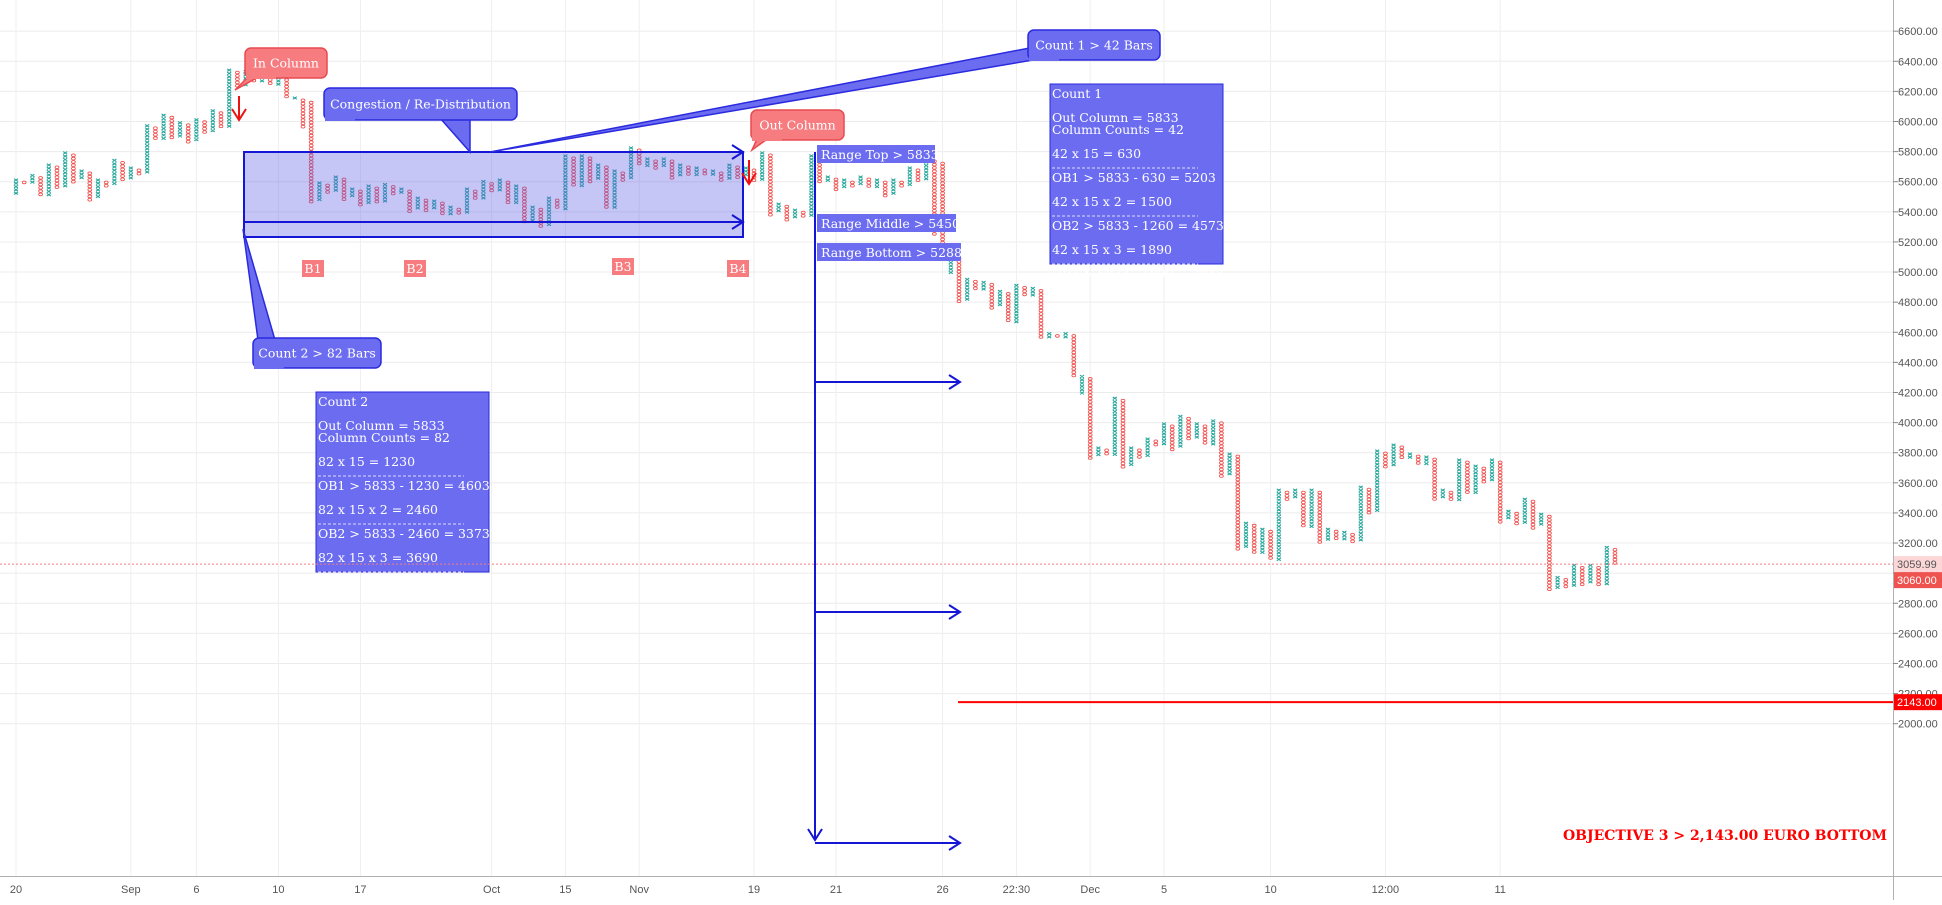 The height and width of the screenshot is (905, 1942). Describe the element at coordinates (1093, 45) in the screenshot. I see `count1-callout-label: Count 1 > 42 Bars` at that location.